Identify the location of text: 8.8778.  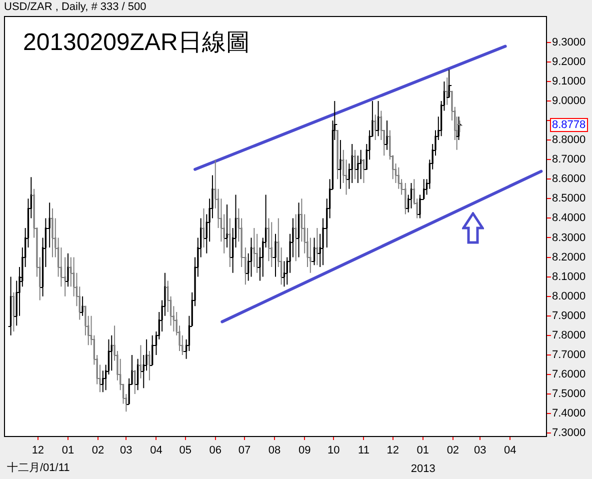
(569, 125).